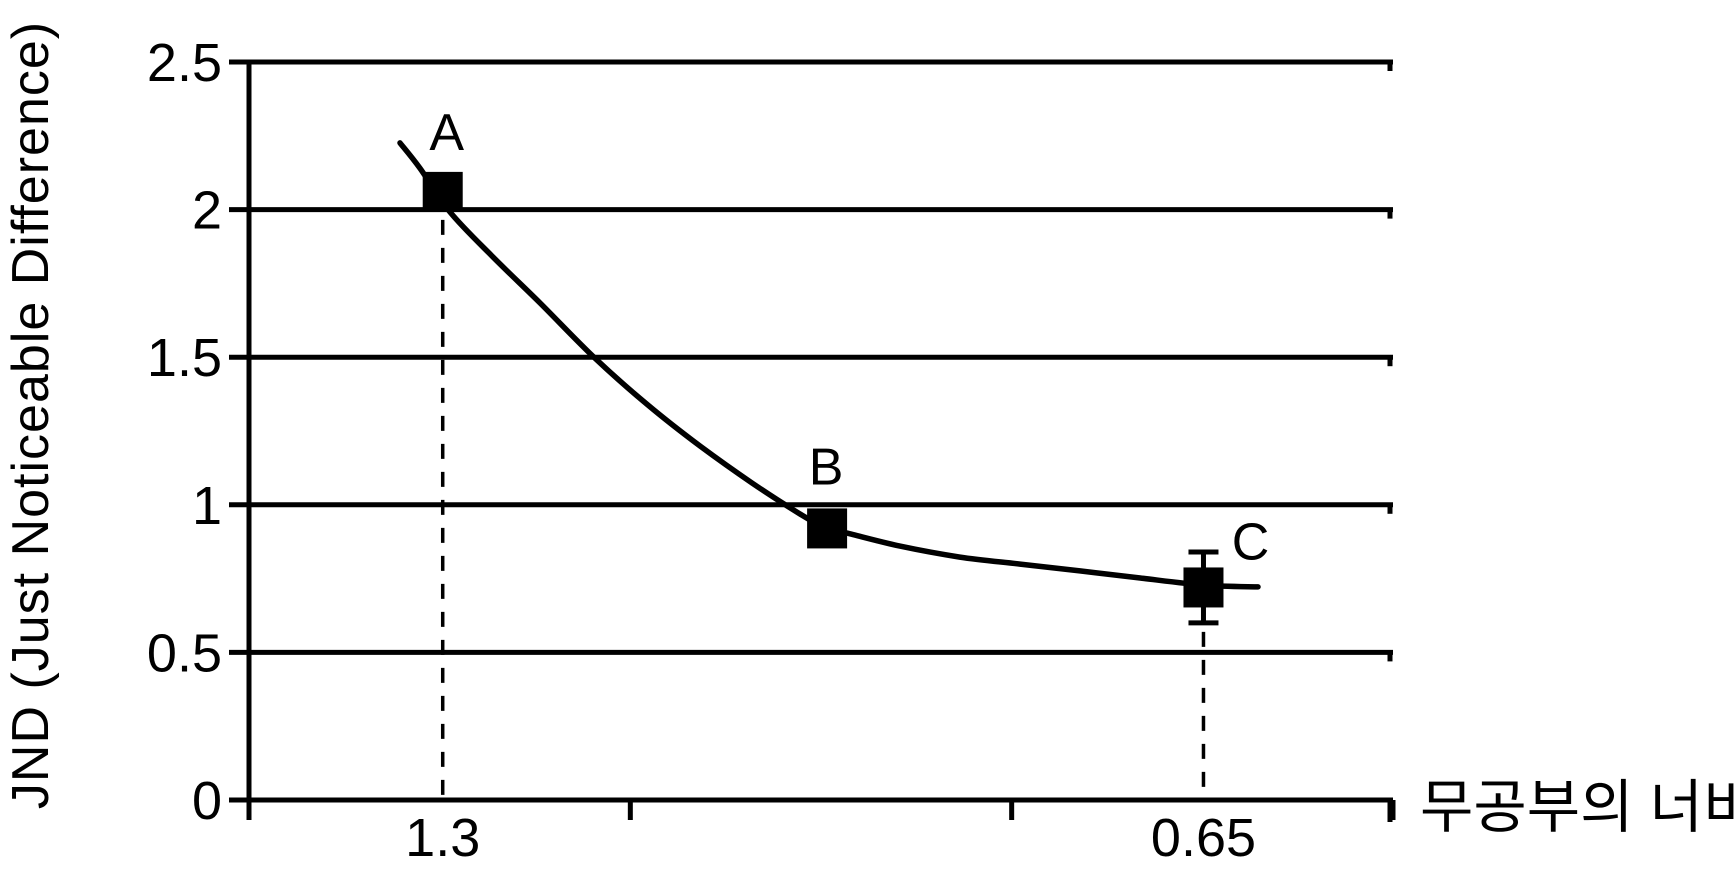 The height and width of the screenshot is (890, 1736). What do you see at coordinates (442, 838) in the screenshot?
I see `x-tick-label-1.3: 1.3` at bounding box center [442, 838].